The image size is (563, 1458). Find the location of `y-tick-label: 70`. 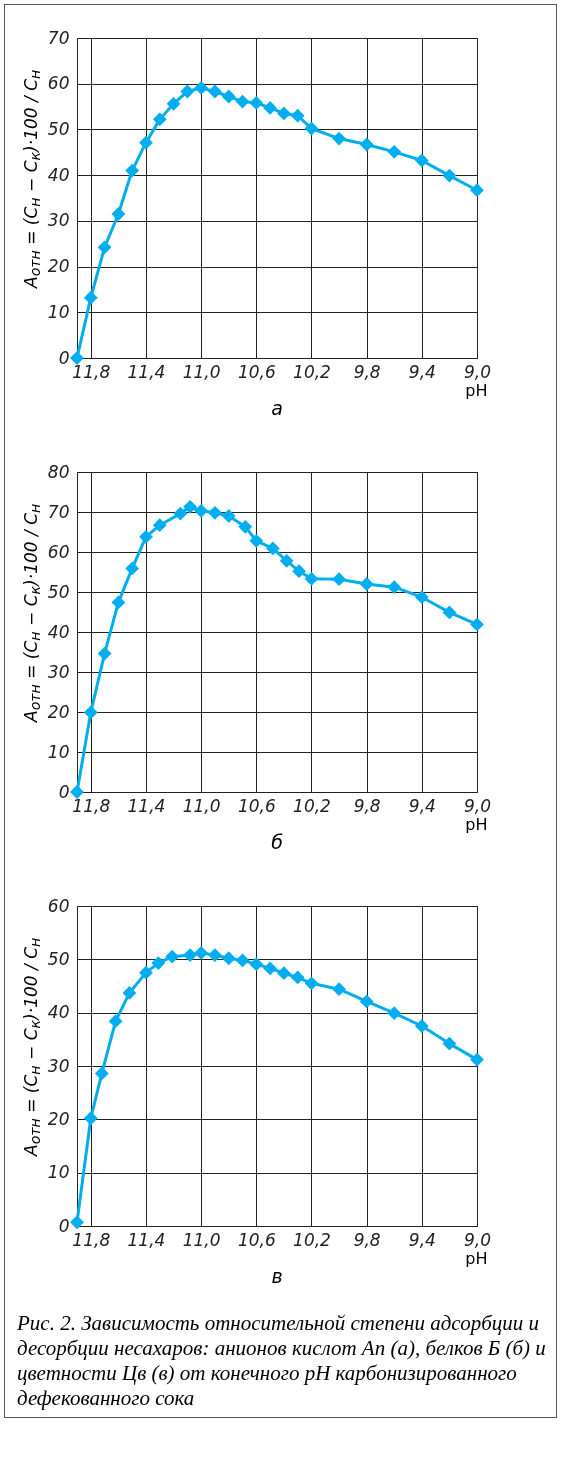

y-tick-label: 70 is located at coordinates (59, 511).